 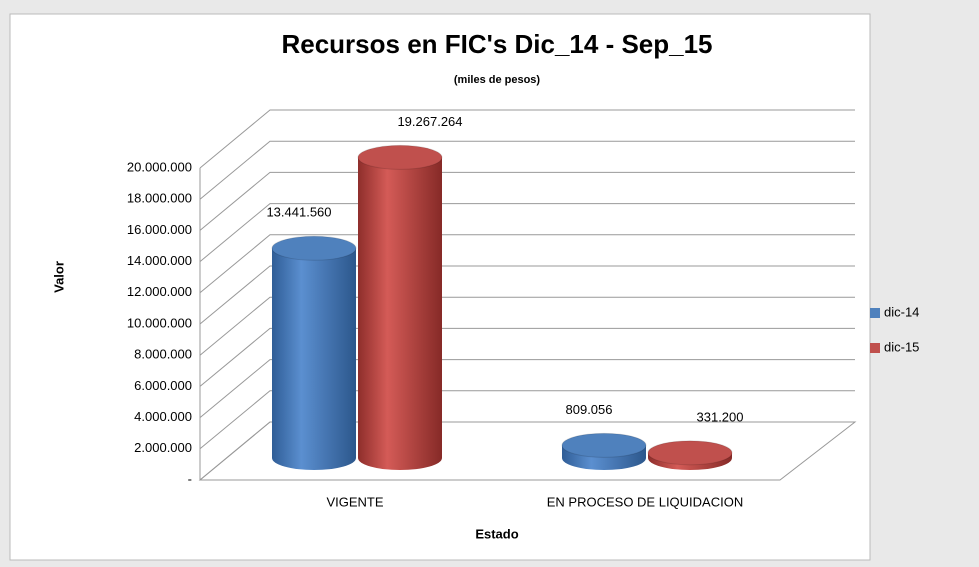 What do you see at coordinates (58, 277) in the screenshot?
I see `y-axis-title: Valor` at bounding box center [58, 277].